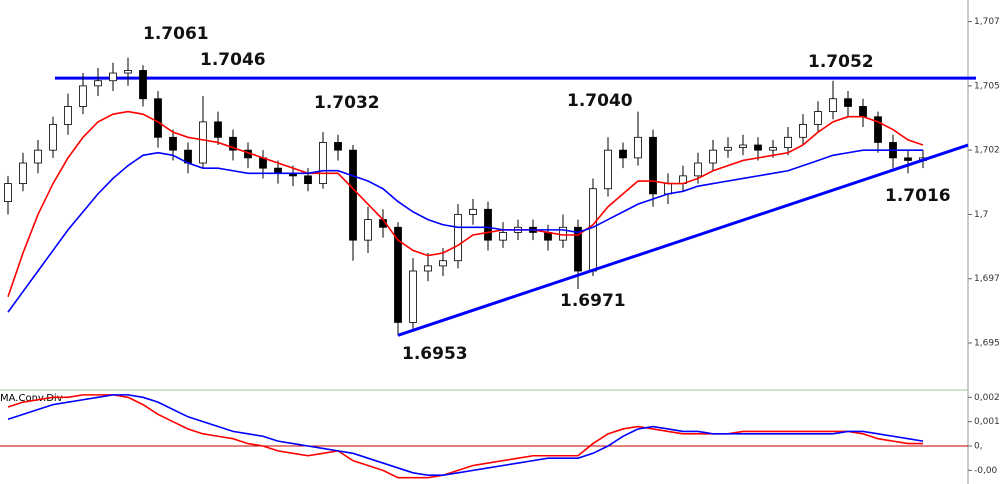 This screenshot has width=1000, height=484. Describe the element at coordinates (31, 398) in the screenshot. I see `indicator-title: MA.Conv.Div` at that location.